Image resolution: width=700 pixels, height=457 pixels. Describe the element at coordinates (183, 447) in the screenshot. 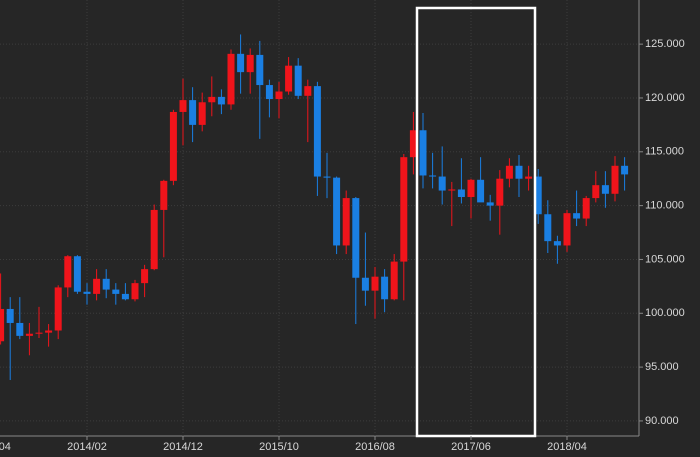

I see `x-tick-label: 2014/12` at that location.